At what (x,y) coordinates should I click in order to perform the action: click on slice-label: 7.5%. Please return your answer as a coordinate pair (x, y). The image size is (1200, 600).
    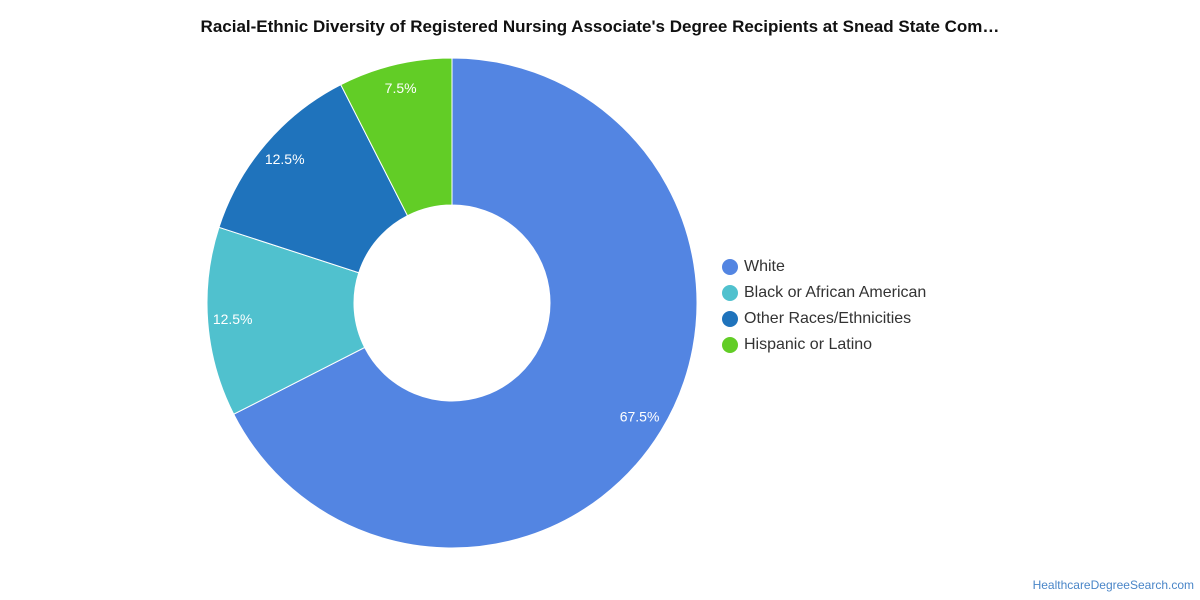
    Looking at the image, I should click on (401, 88).